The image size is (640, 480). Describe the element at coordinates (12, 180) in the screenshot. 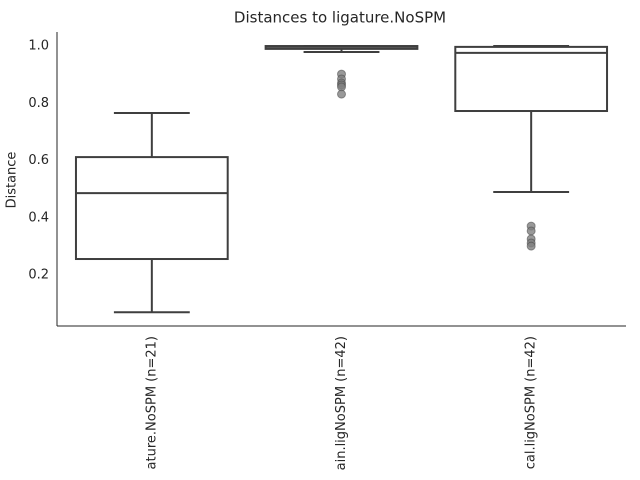

I see `y-axis-label: Distance` at that location.